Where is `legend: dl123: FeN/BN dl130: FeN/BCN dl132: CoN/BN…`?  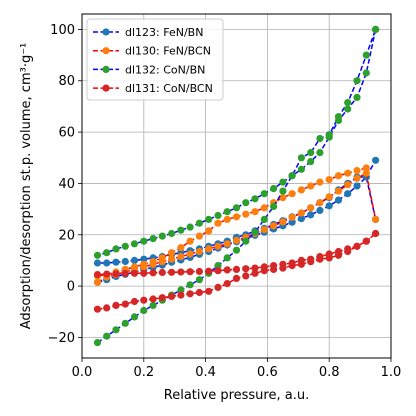 legend: dl123: FeN/BN dl130: FeN/BCN dl132: CoN/BN… is located at coordinates (155, 59).